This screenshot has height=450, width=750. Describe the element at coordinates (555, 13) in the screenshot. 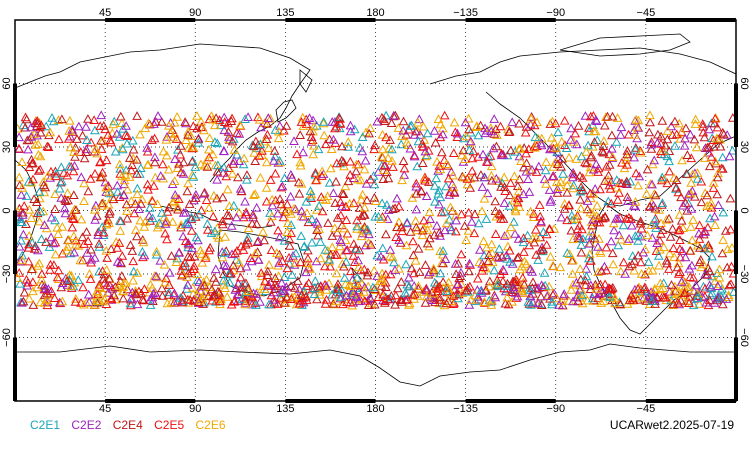

I see `x-tick-label-top: −90` at that location.